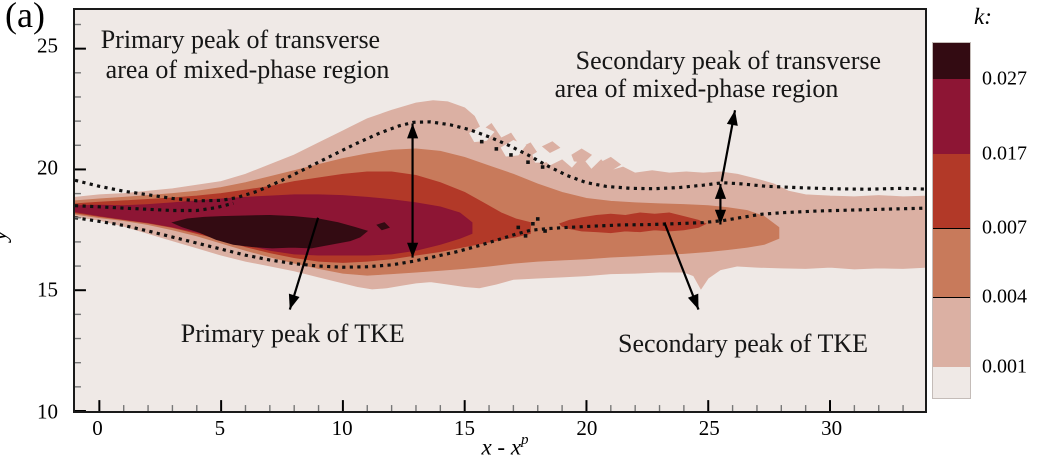  What do you see at coordinates (832, 428) in the screenshot?
I see `x-tick-label-30: 30` at bounding box center [832, 428].